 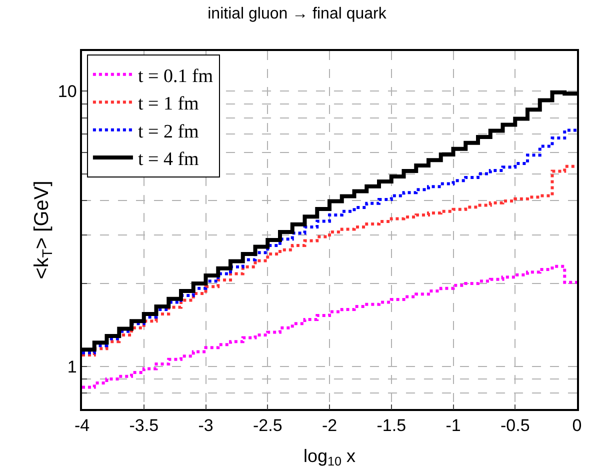 What do you see at coordinates (206, 426) in the screenshot?
I see `x-tick-label: -3` at bounding box center [206, 426].